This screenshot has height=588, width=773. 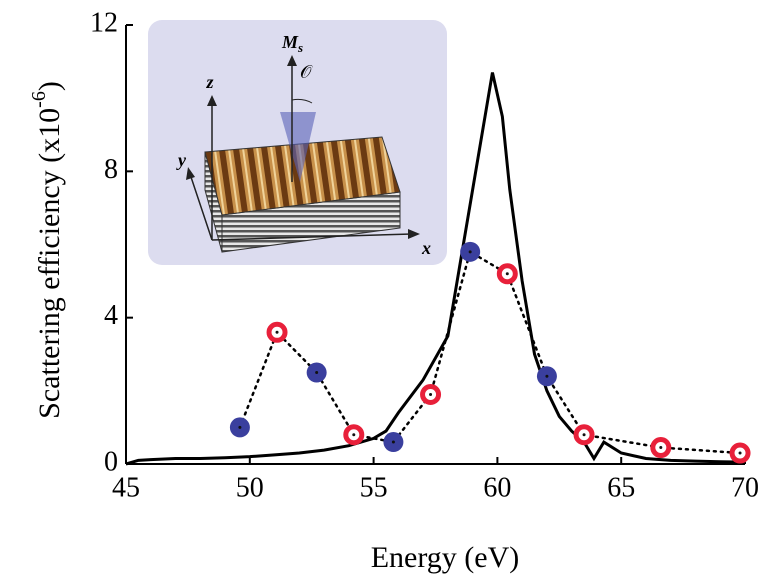 I want to click on y-axis, so click(x=201, y=207).